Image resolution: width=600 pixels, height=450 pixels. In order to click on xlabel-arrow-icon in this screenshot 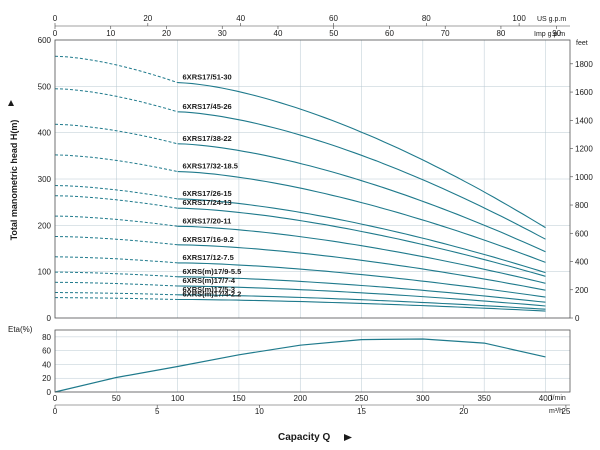, I will do `click(348, 437)`.